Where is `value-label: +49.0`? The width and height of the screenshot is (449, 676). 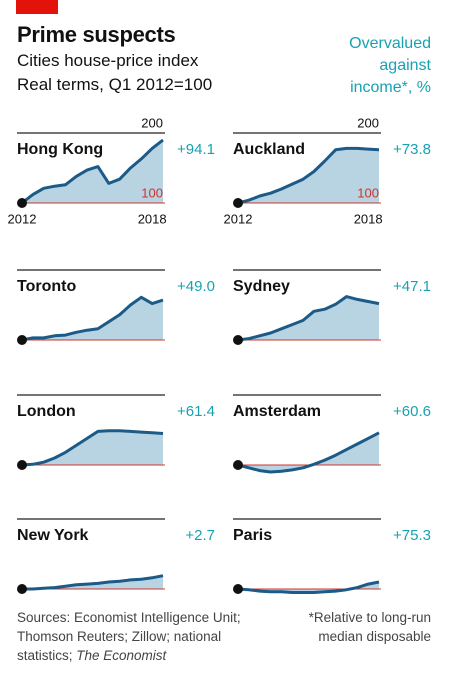 value-label: +49.0 is located at coordinates (196, 286).